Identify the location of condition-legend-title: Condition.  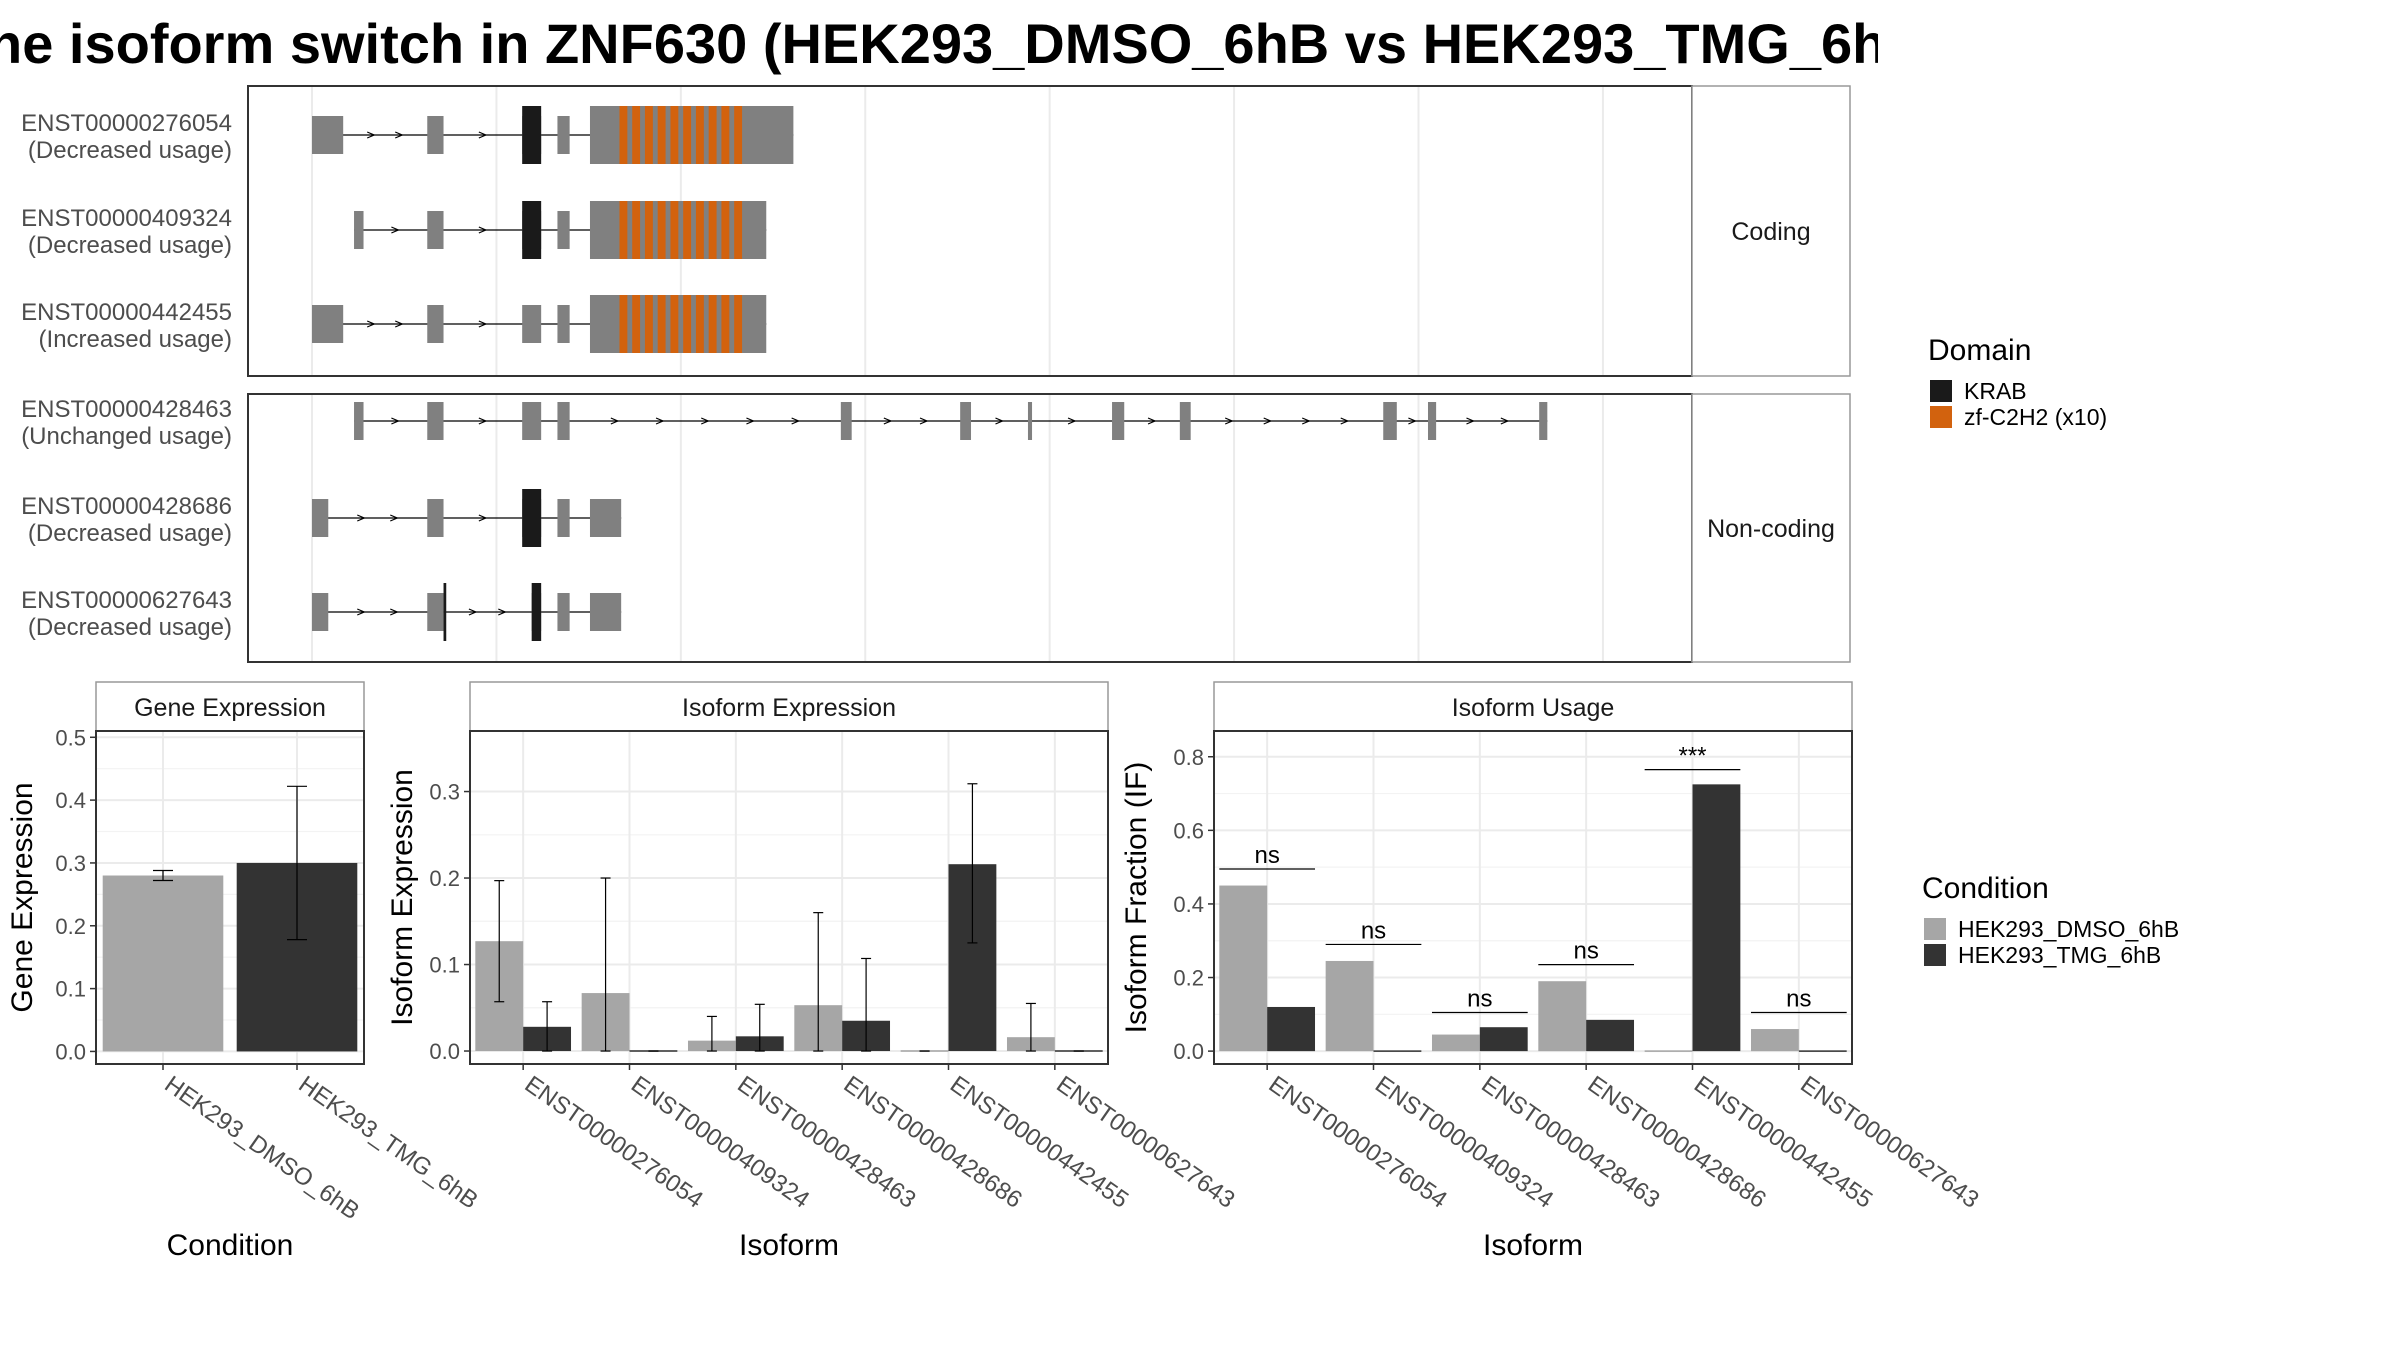
(1985, 888).